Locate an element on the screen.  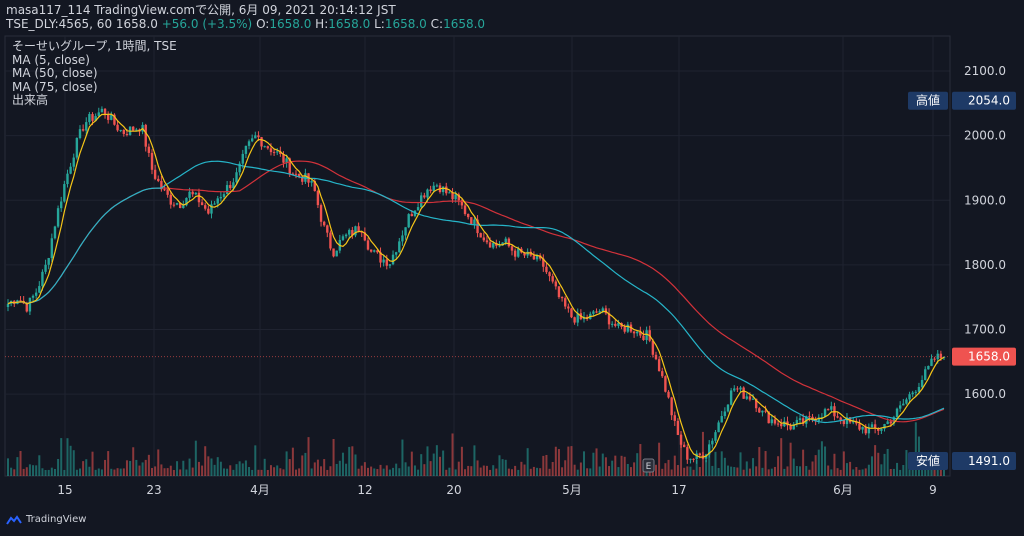
last-price-badge is located at coordinates (984, 356).